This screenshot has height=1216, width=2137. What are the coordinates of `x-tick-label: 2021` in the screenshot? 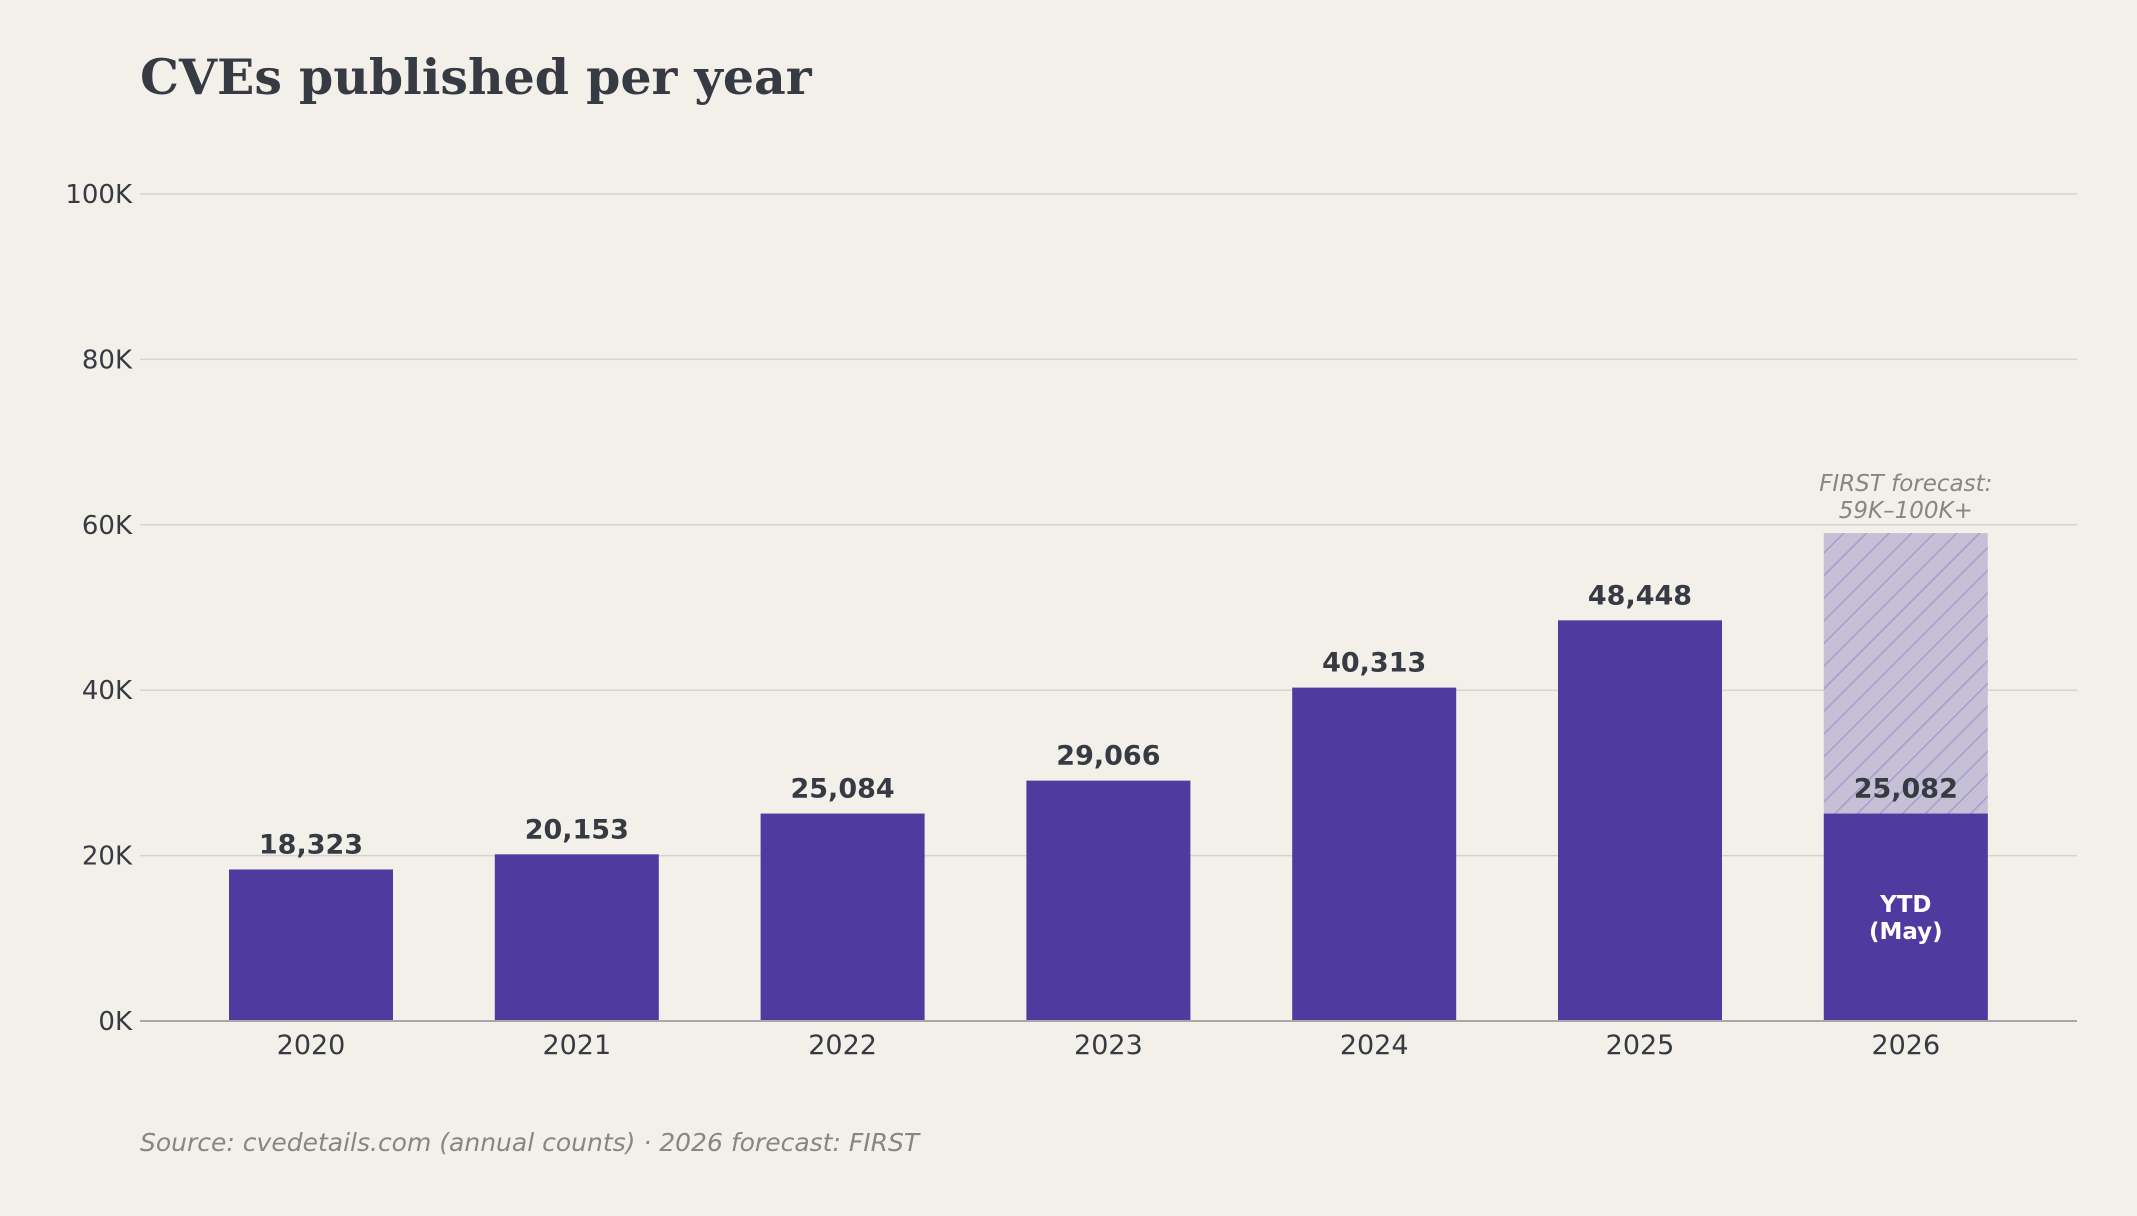 It's located at (576, 1045).